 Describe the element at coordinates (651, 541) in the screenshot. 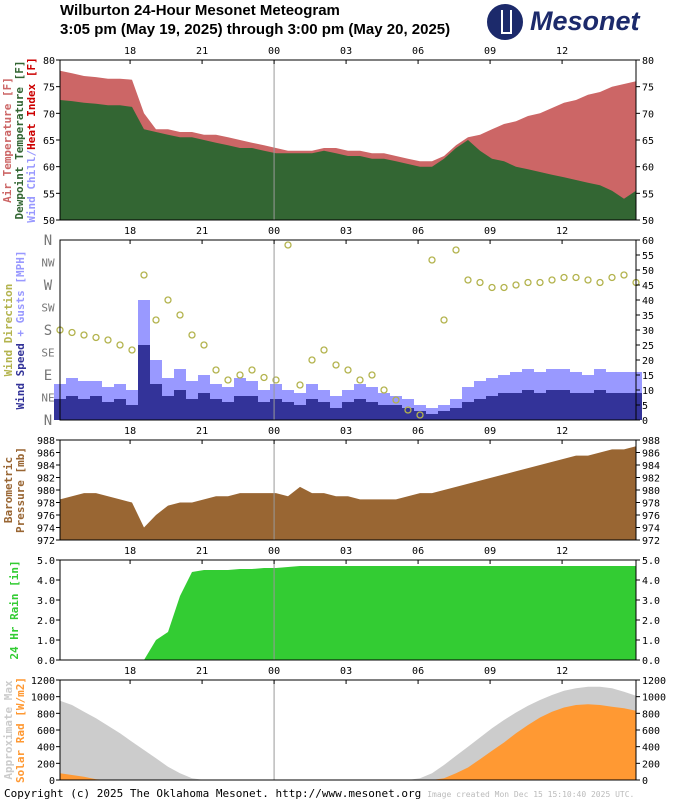

I see `right-y-tick-label: 972` at that location.